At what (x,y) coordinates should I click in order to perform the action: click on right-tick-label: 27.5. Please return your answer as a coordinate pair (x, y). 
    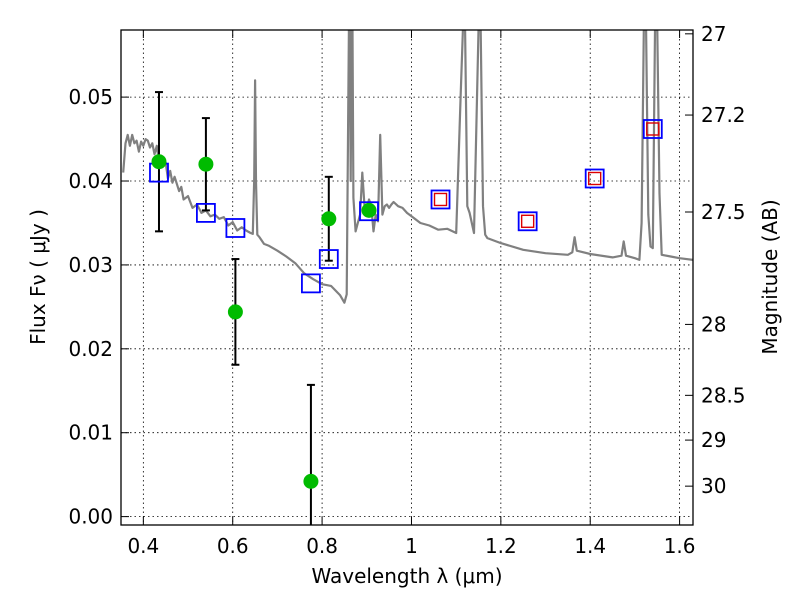
    Looking at the image, I should click on (723, 212).